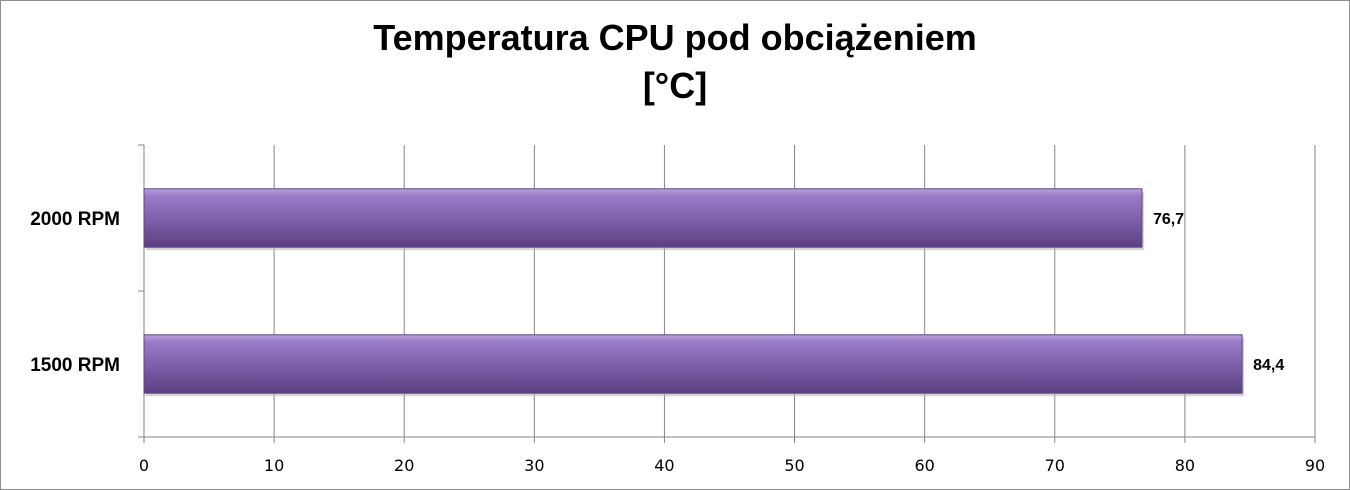  I want to click on bar-2000-rpm, so click(643, 218).